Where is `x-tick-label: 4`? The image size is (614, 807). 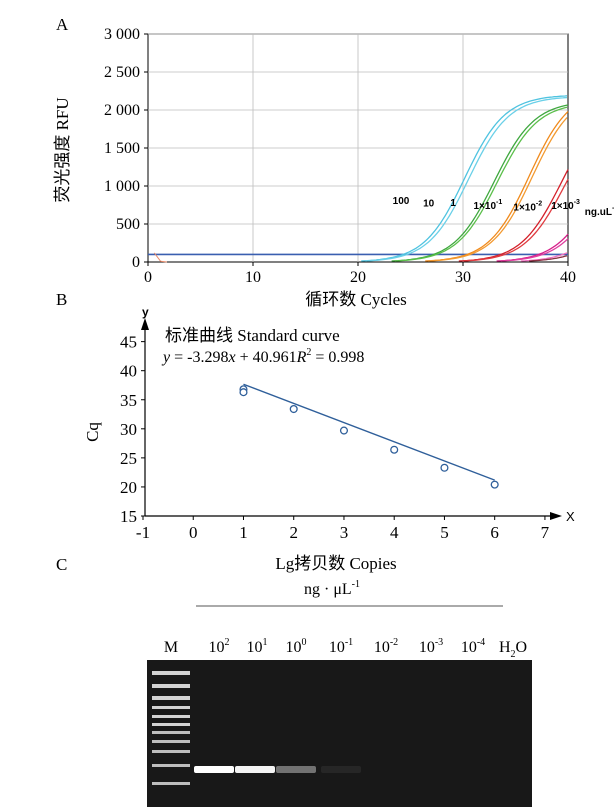 x-tick-label: 4 is located at coordinates (394, 532).